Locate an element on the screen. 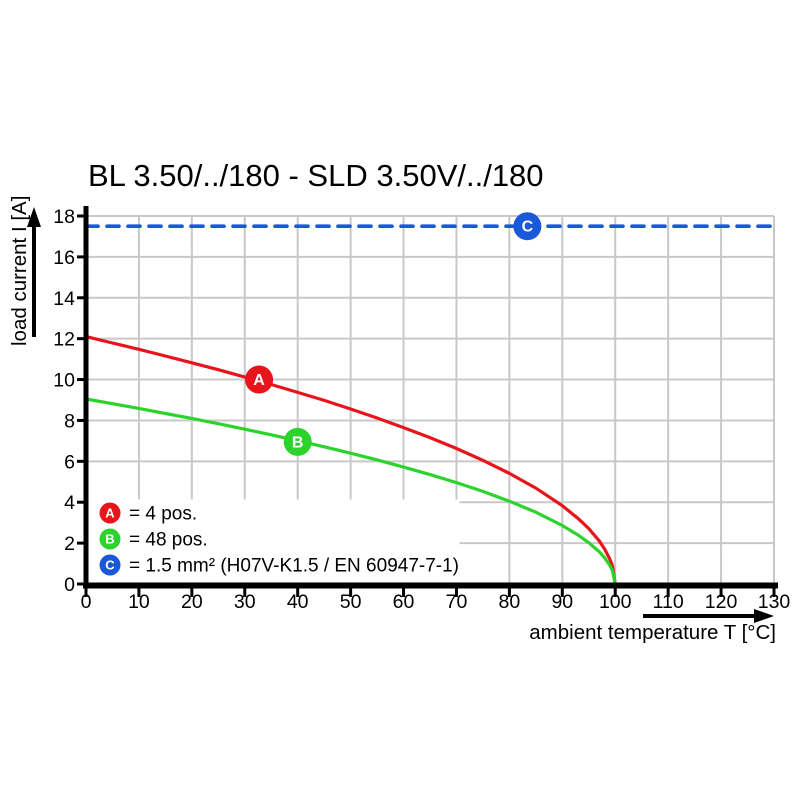 The width and height of the screenshot is (800, 800). marker-A-letter: A is located at coordinates (259, 380).